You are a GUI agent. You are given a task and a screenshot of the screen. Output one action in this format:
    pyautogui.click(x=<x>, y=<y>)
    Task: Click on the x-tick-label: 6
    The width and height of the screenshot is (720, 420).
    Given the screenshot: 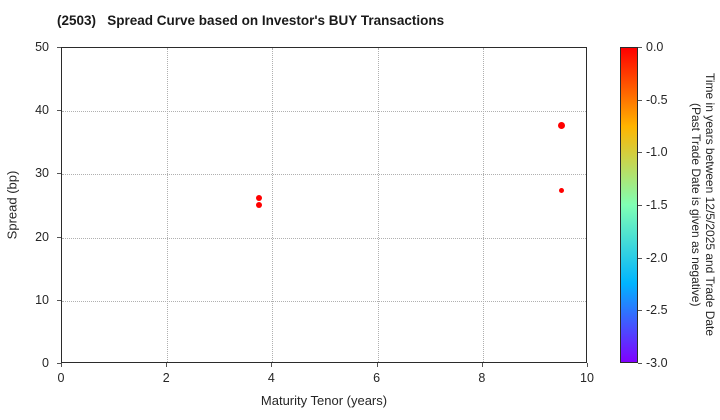 What is the action you would take?
    pyautogui.click(x=377, y=378)
    